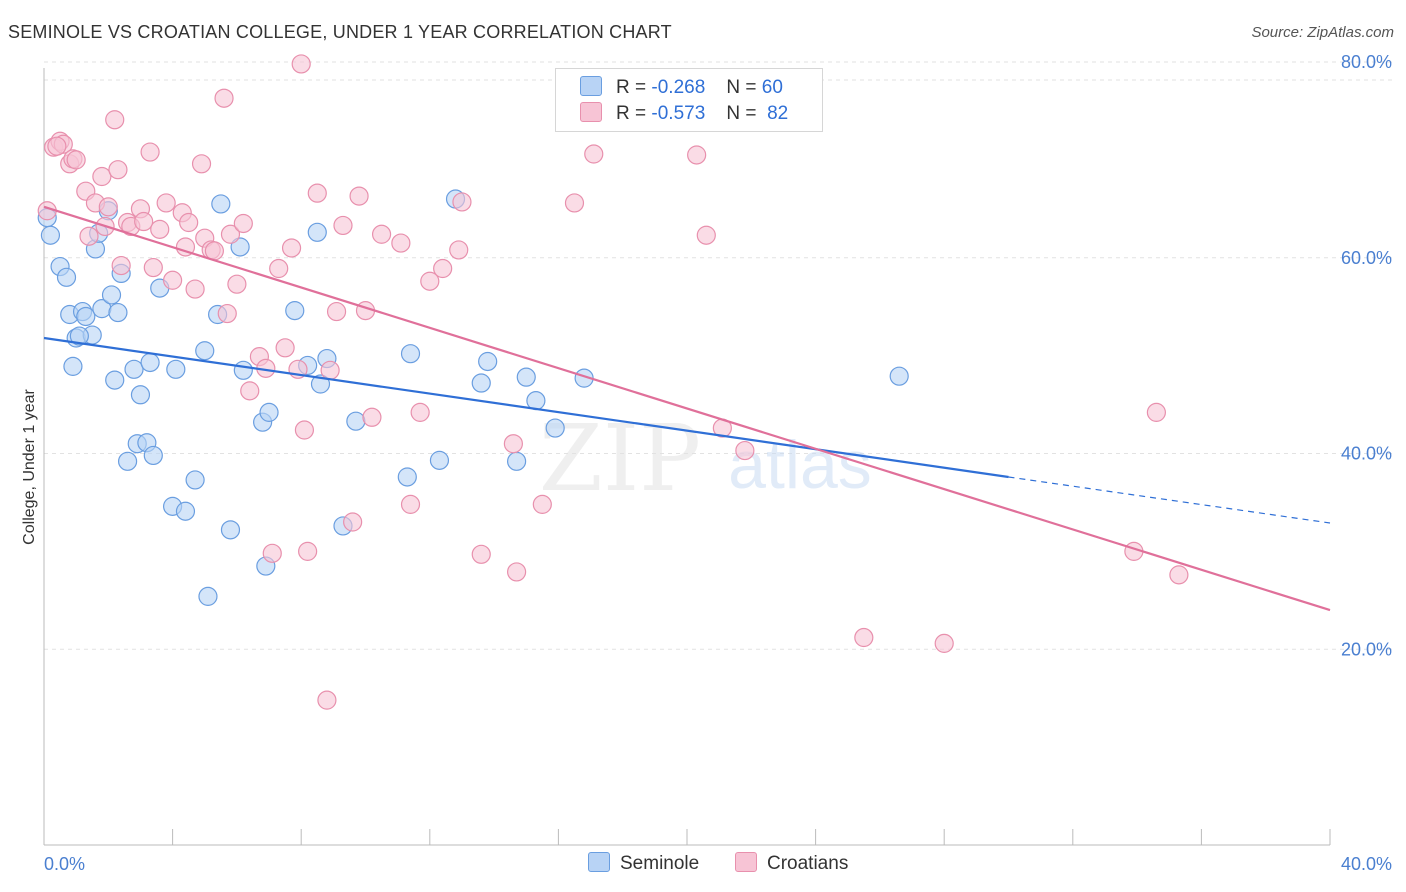 This screenshot has width=1406, height=892. Describe the element at coordinates (718, 864) in the screenshot. I see `x-tick-labels: 0.0% 40.0%` at that location.